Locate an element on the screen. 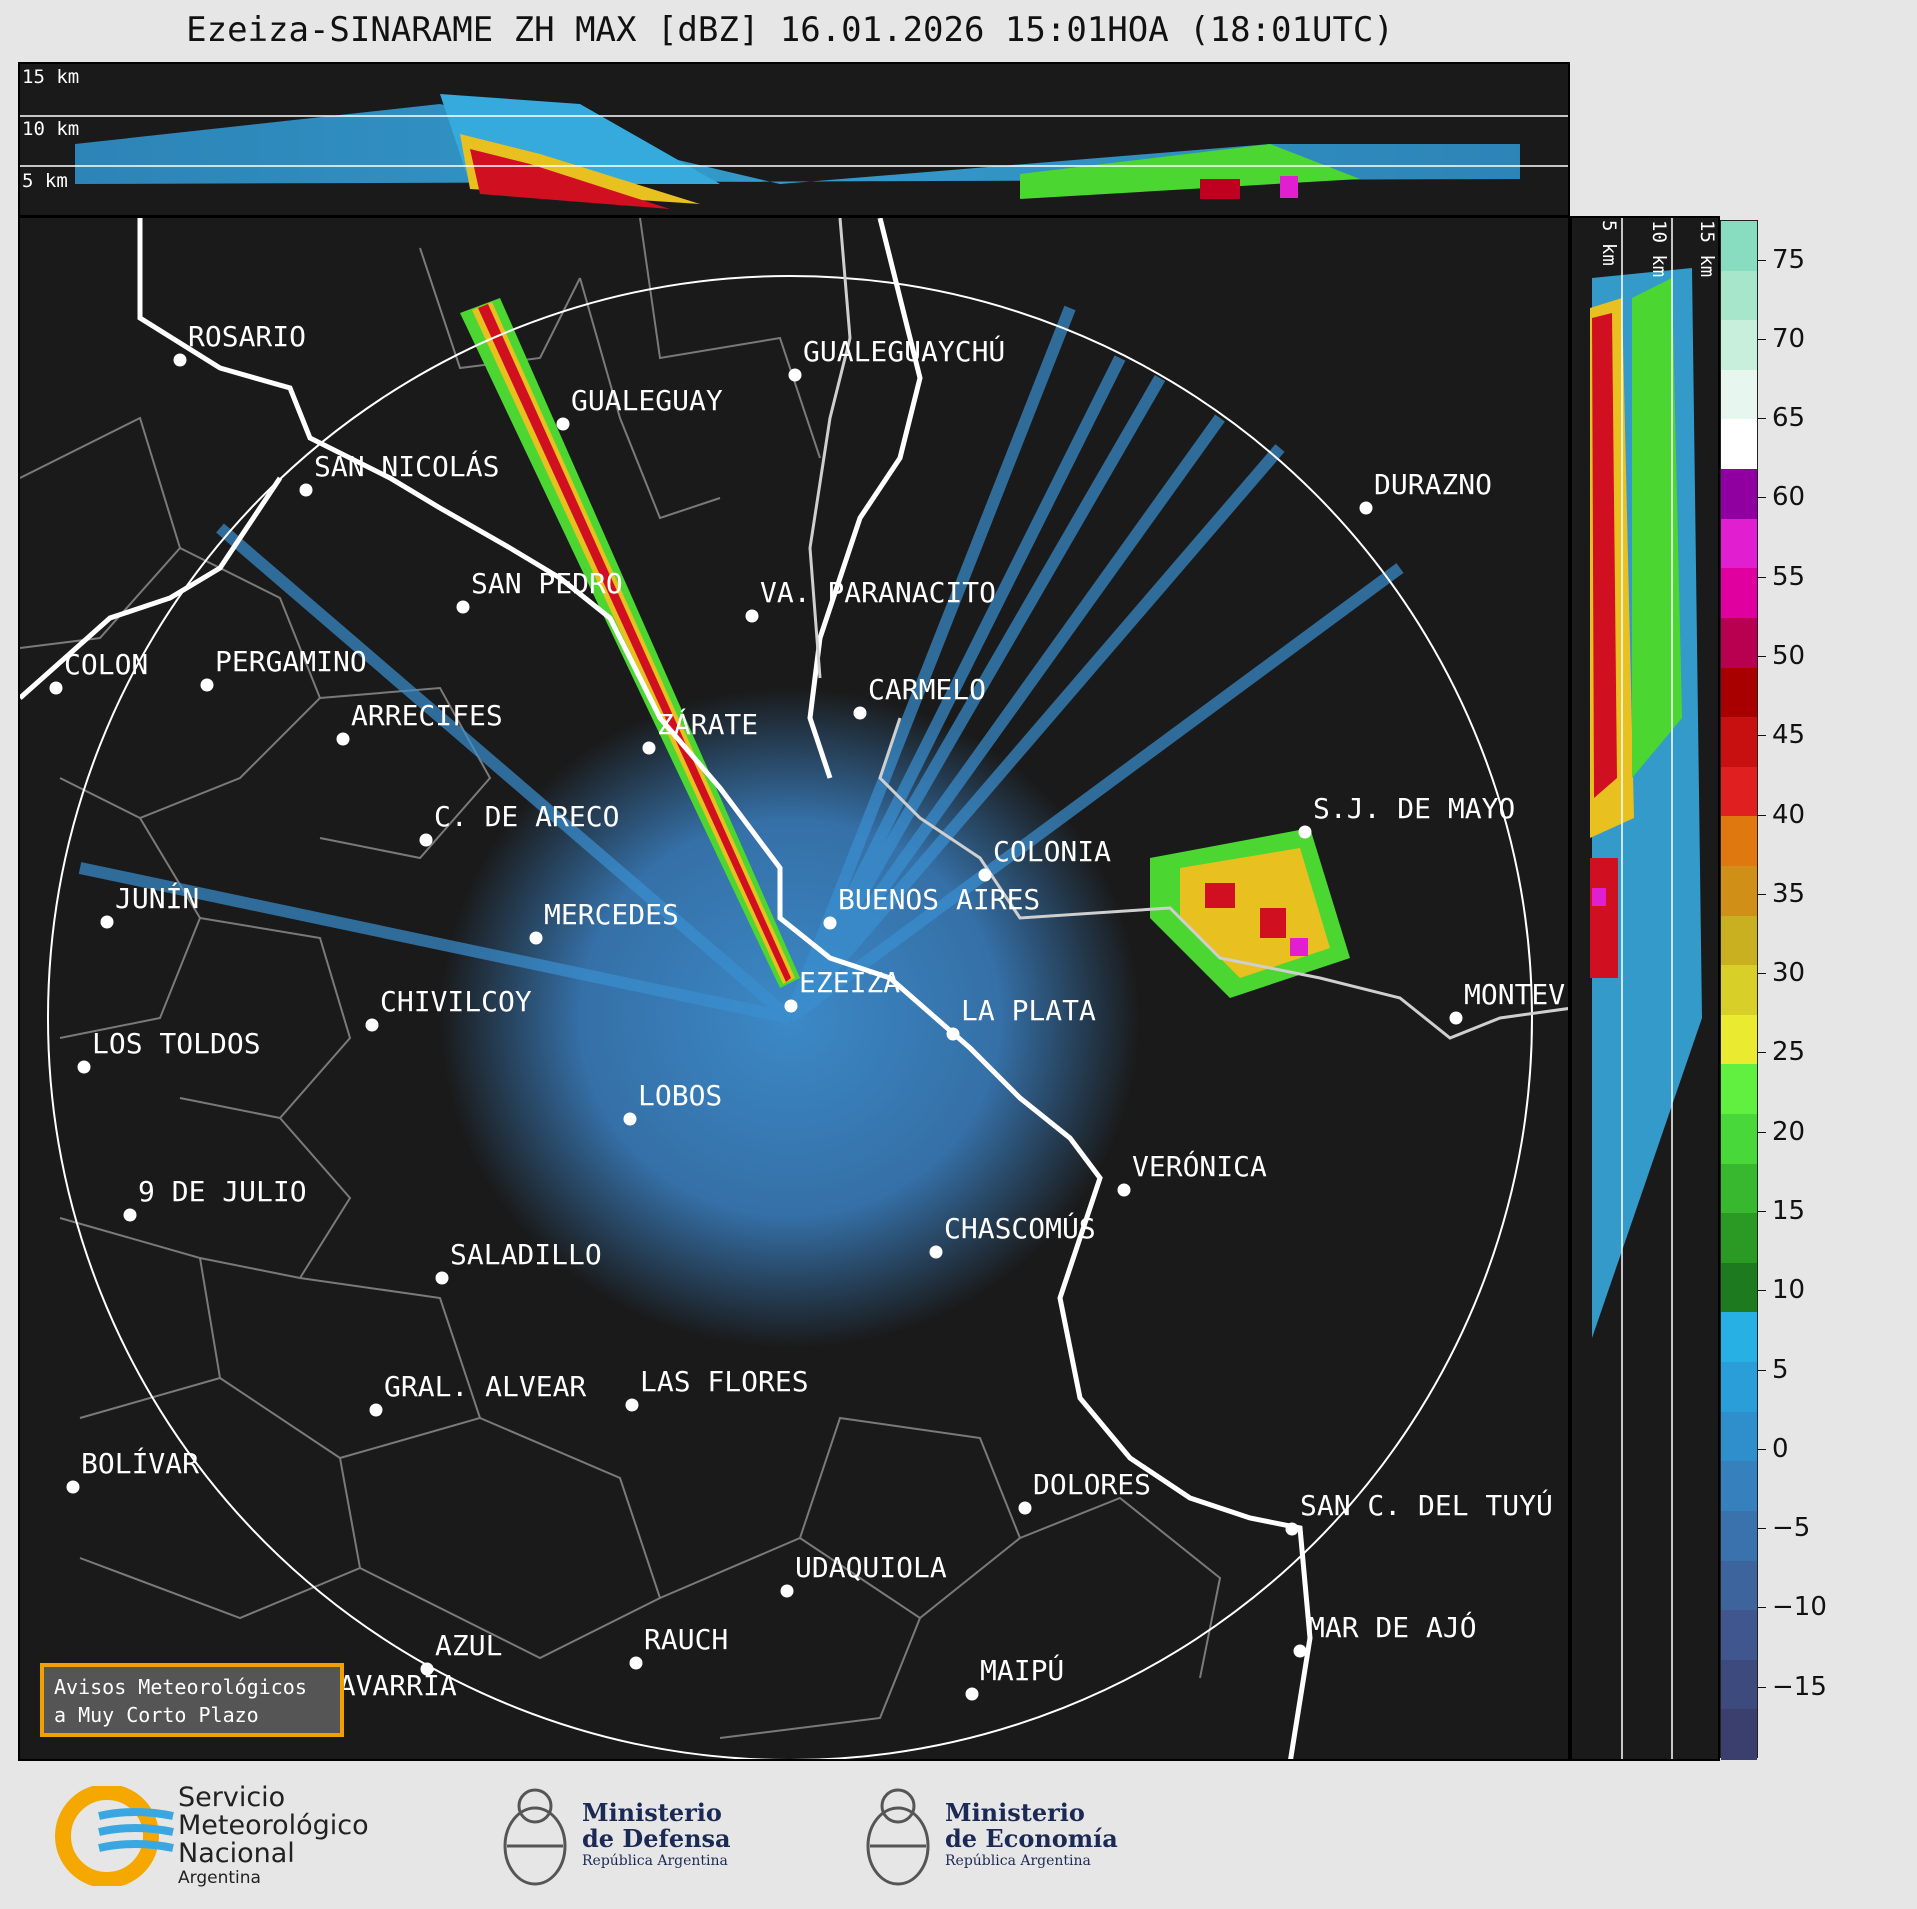  colorbar-tick-label: 45 is located at coordinates (1789, 735).